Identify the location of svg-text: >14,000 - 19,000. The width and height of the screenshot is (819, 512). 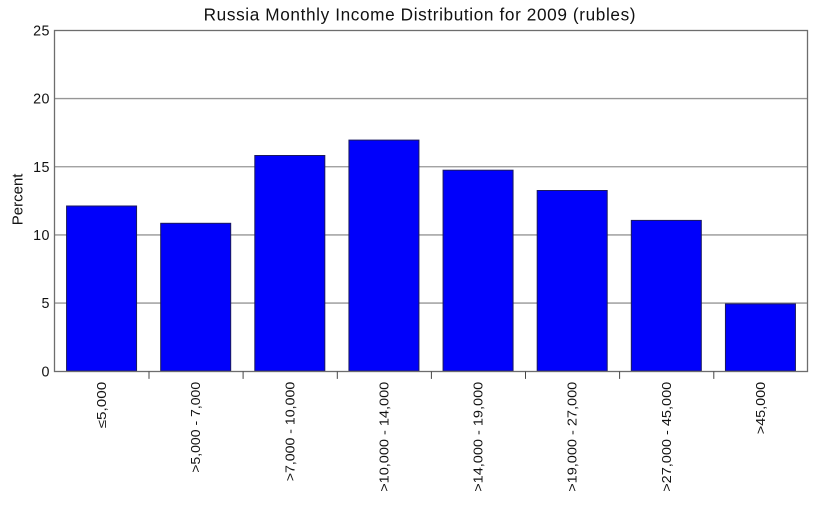
(479, 437).